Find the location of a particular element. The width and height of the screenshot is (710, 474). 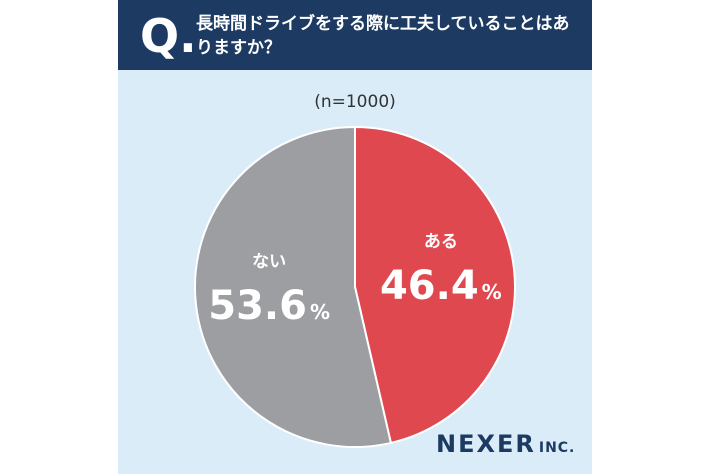

slice-value-1: 46.4% is located at coordinates (441, 286).